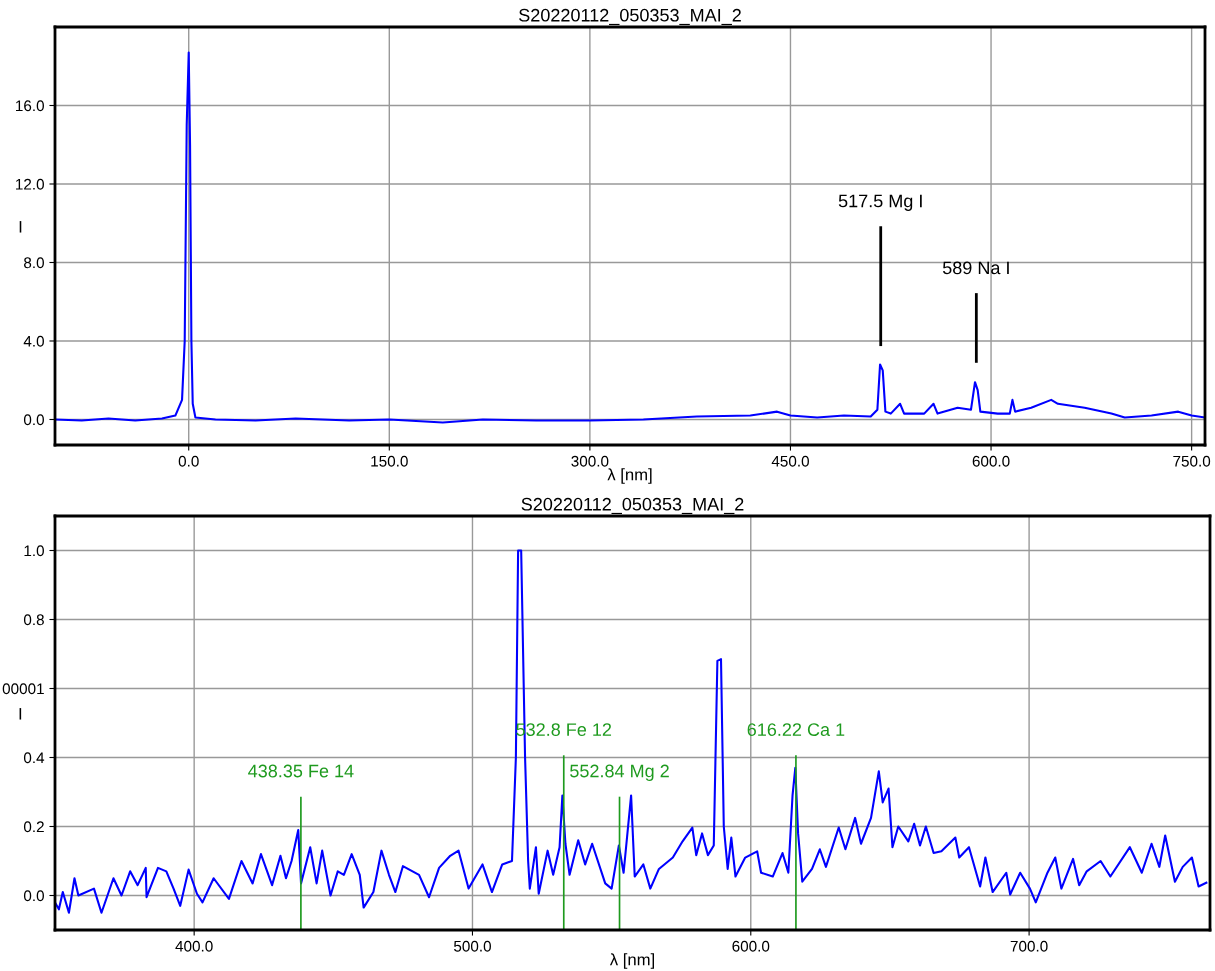  I want to click on y-tick-label: 0.8, so click(33, 620).